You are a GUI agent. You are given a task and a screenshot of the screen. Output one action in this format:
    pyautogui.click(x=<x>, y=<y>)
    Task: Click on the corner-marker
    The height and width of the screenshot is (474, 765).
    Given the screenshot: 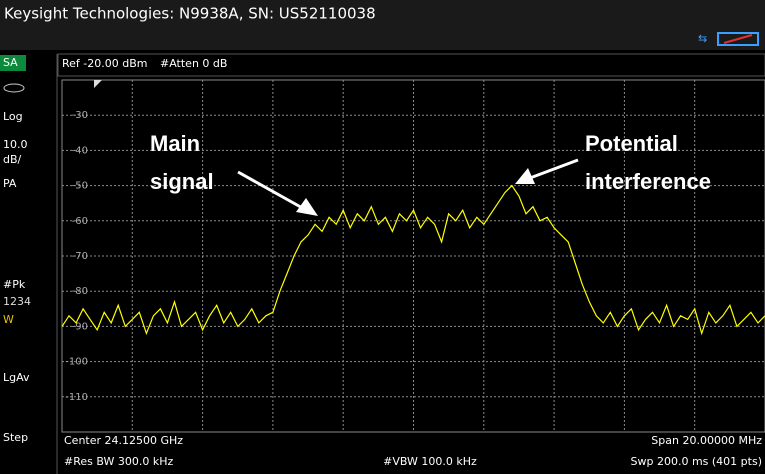 What is the action you would take?
    pyautogui.click(x=98, y=84)
    